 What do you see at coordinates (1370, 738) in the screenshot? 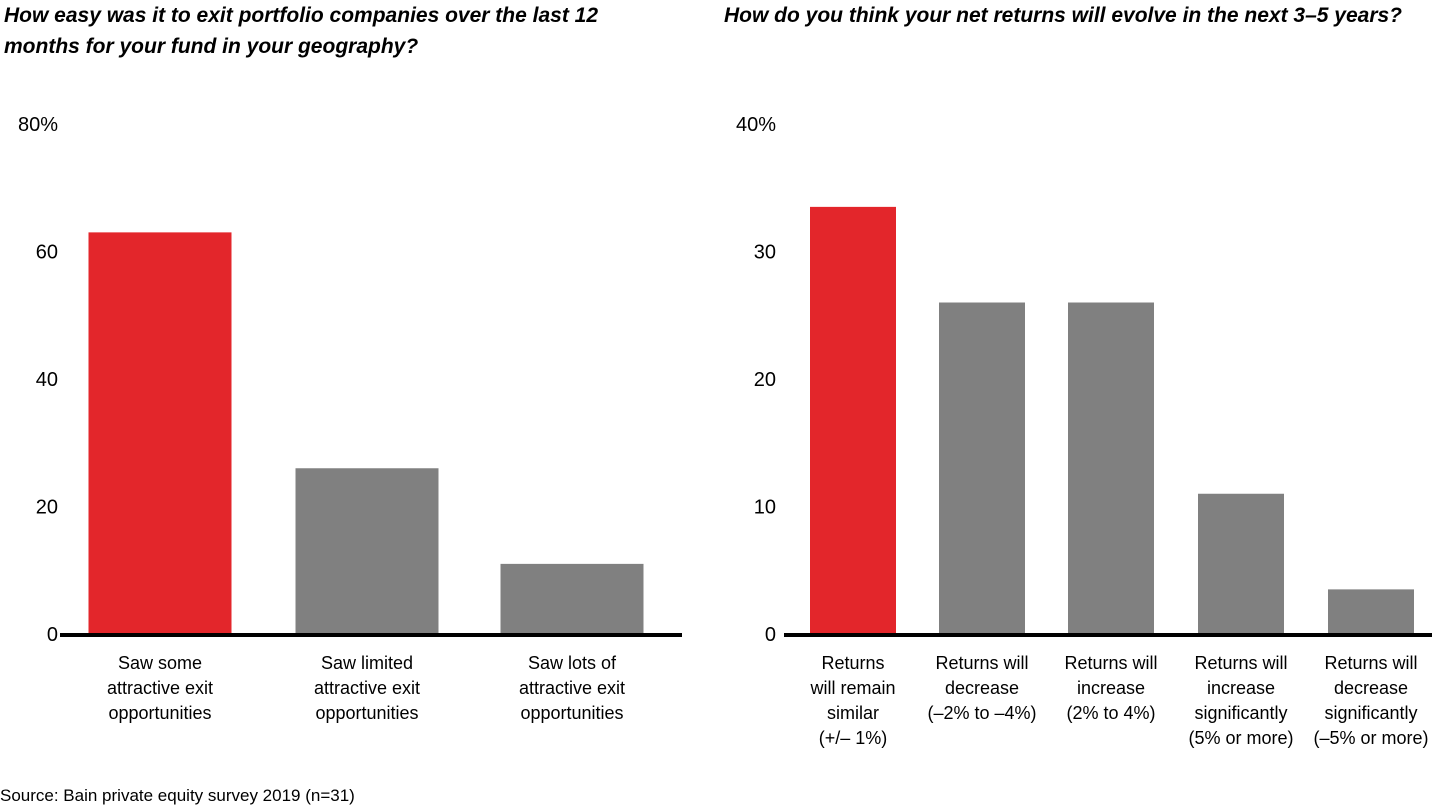
I see `right-category-label-line: (–5% or more)` at bounding box center [1370, 738].